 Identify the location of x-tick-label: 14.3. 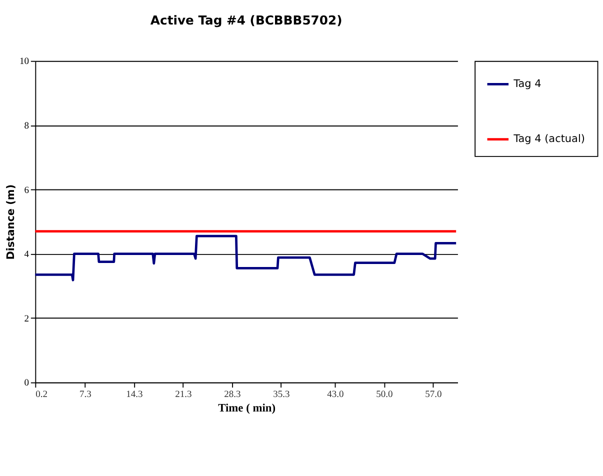
(134, 395).